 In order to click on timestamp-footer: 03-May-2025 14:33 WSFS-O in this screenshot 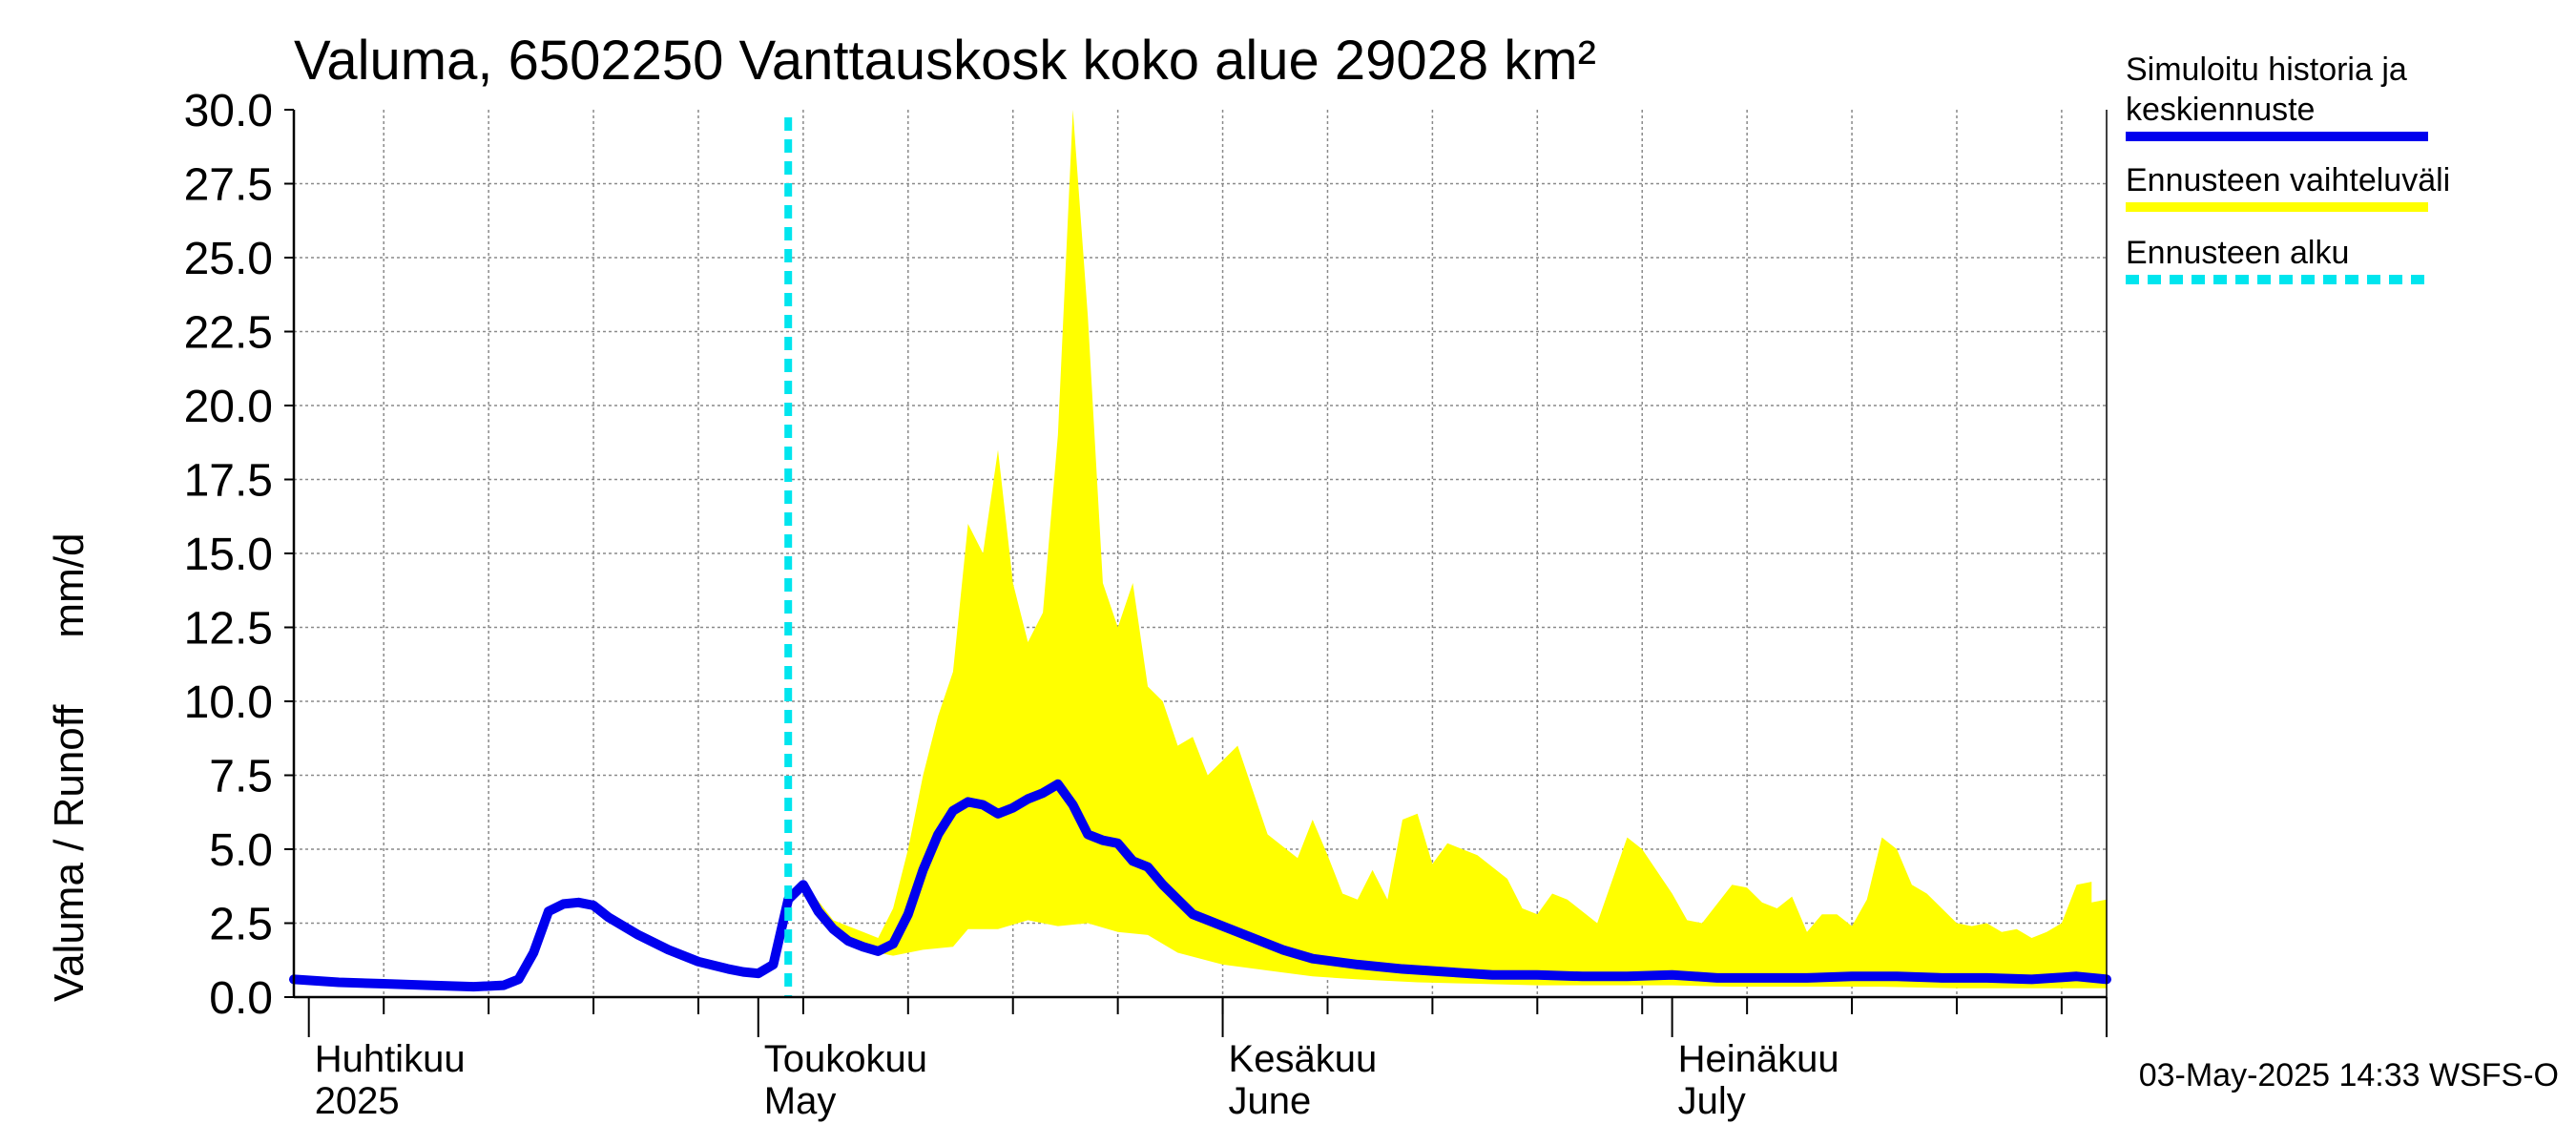, I will do `click(2348, 1075)`.